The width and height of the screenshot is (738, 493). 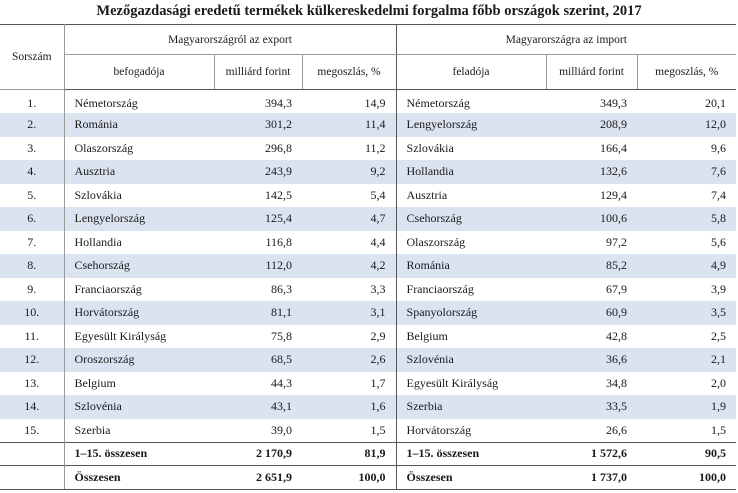 I want to click on subtotal-export-value: 2 170,9, so click(x=258, y=453).